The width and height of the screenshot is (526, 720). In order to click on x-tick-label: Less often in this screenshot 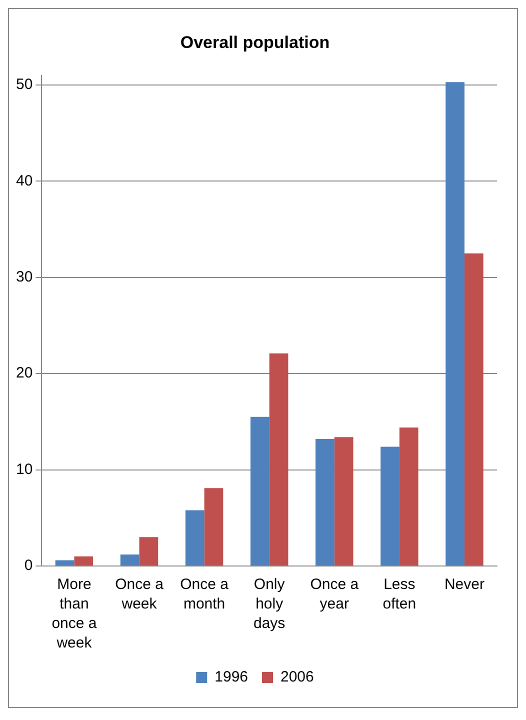, I will do `click(399, 594)`.